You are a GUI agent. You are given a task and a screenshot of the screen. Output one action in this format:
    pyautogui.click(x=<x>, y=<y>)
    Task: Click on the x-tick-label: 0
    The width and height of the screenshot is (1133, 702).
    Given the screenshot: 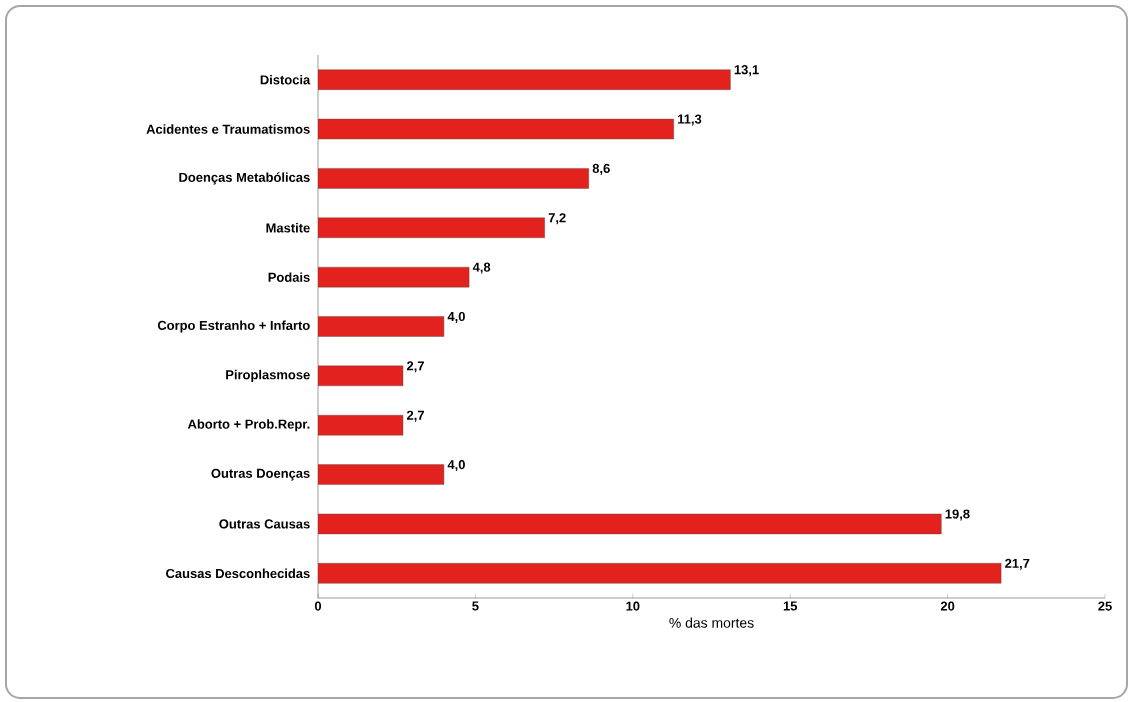 What is the action you would take?
    pyautogui.click(x=318, y=606)
    